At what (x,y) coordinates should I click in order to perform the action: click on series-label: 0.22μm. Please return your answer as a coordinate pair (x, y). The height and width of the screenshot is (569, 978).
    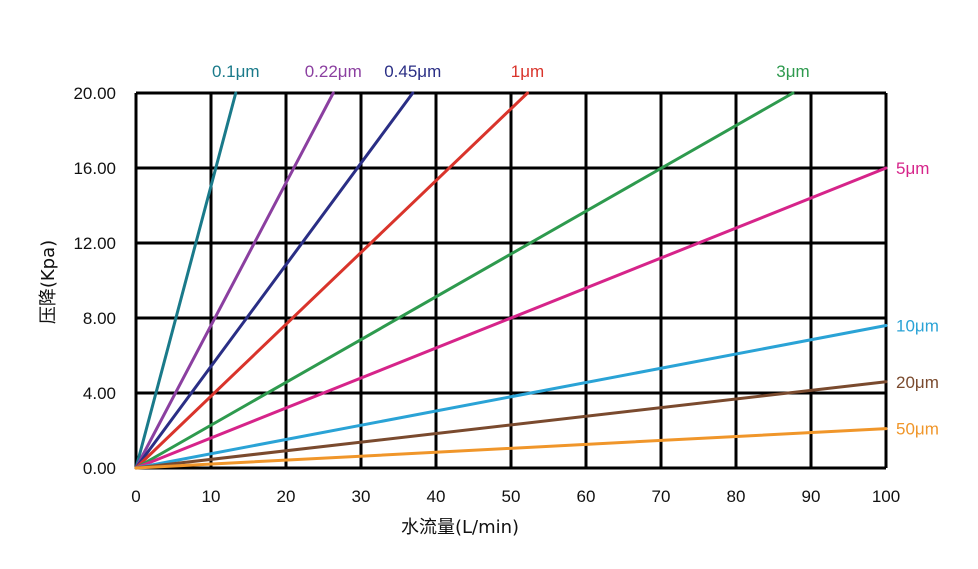
    Looking at the image, I should click on (333, 71).